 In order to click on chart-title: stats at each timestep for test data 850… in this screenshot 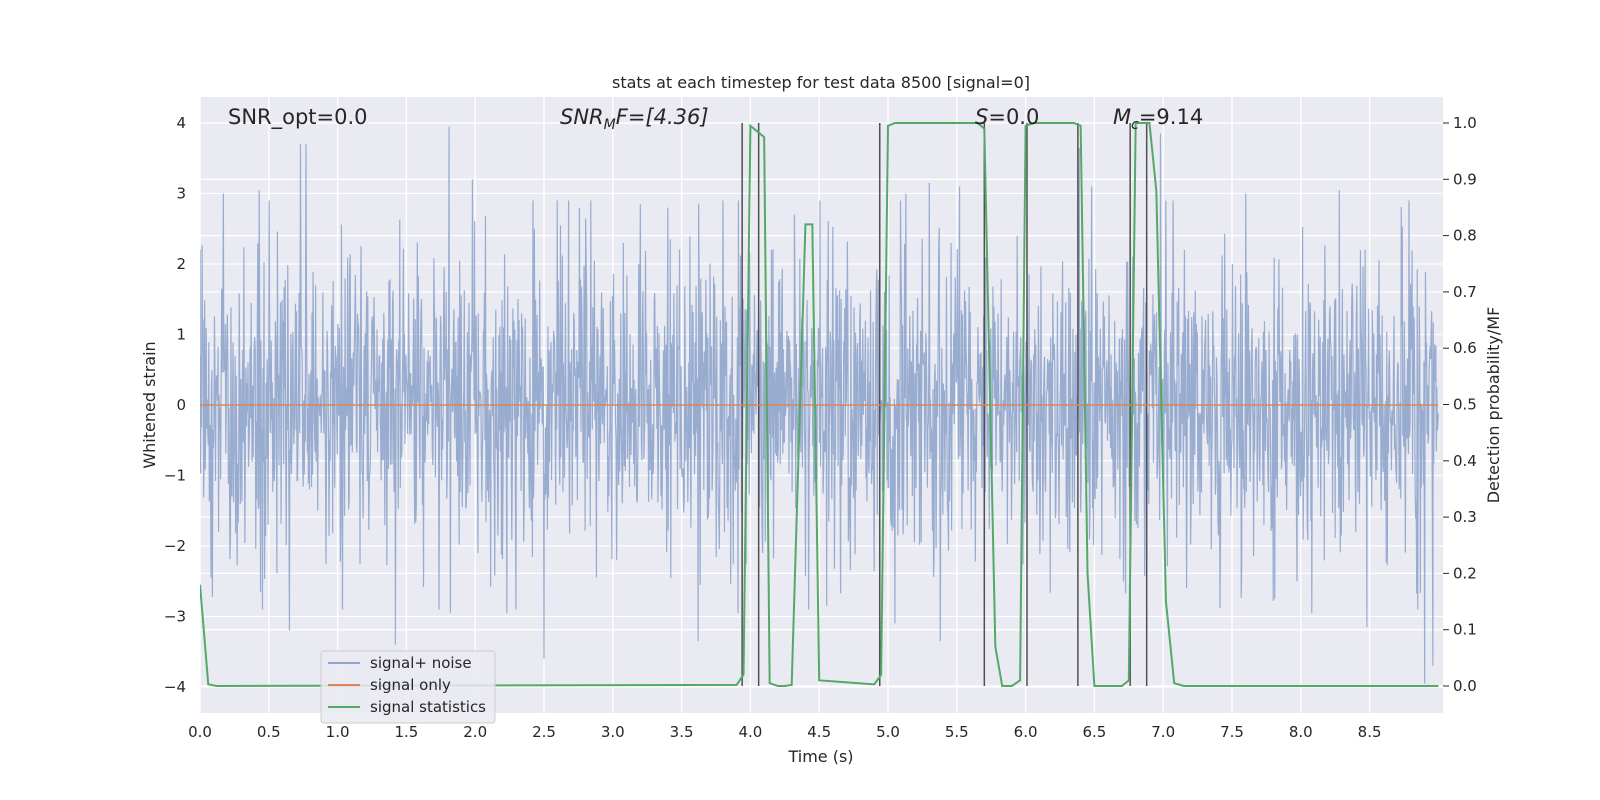, I will do `click(821, 82)`.